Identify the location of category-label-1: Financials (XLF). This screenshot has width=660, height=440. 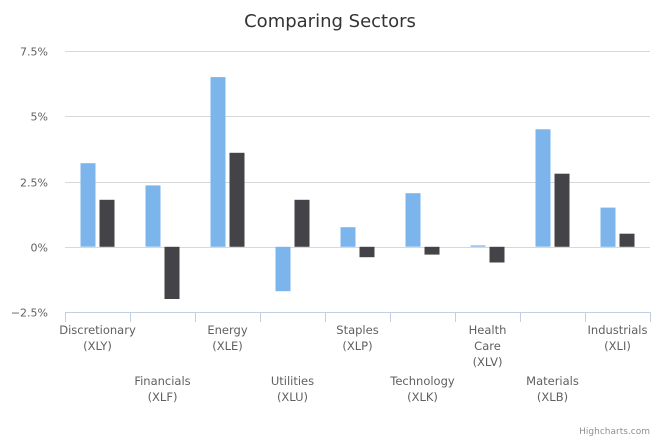
(162, 389).